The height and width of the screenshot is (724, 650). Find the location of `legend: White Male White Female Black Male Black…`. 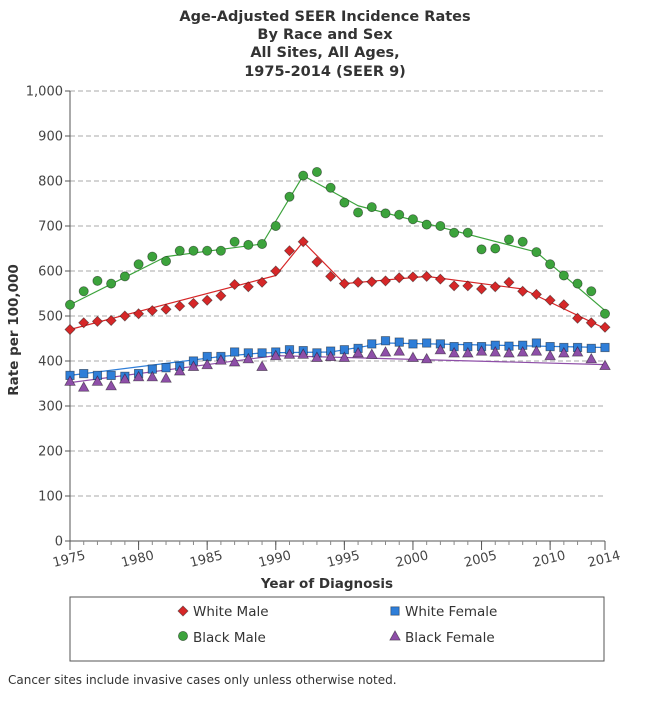

legend: White Male White Female Black Male Black… is located at coordinates (337, 629).